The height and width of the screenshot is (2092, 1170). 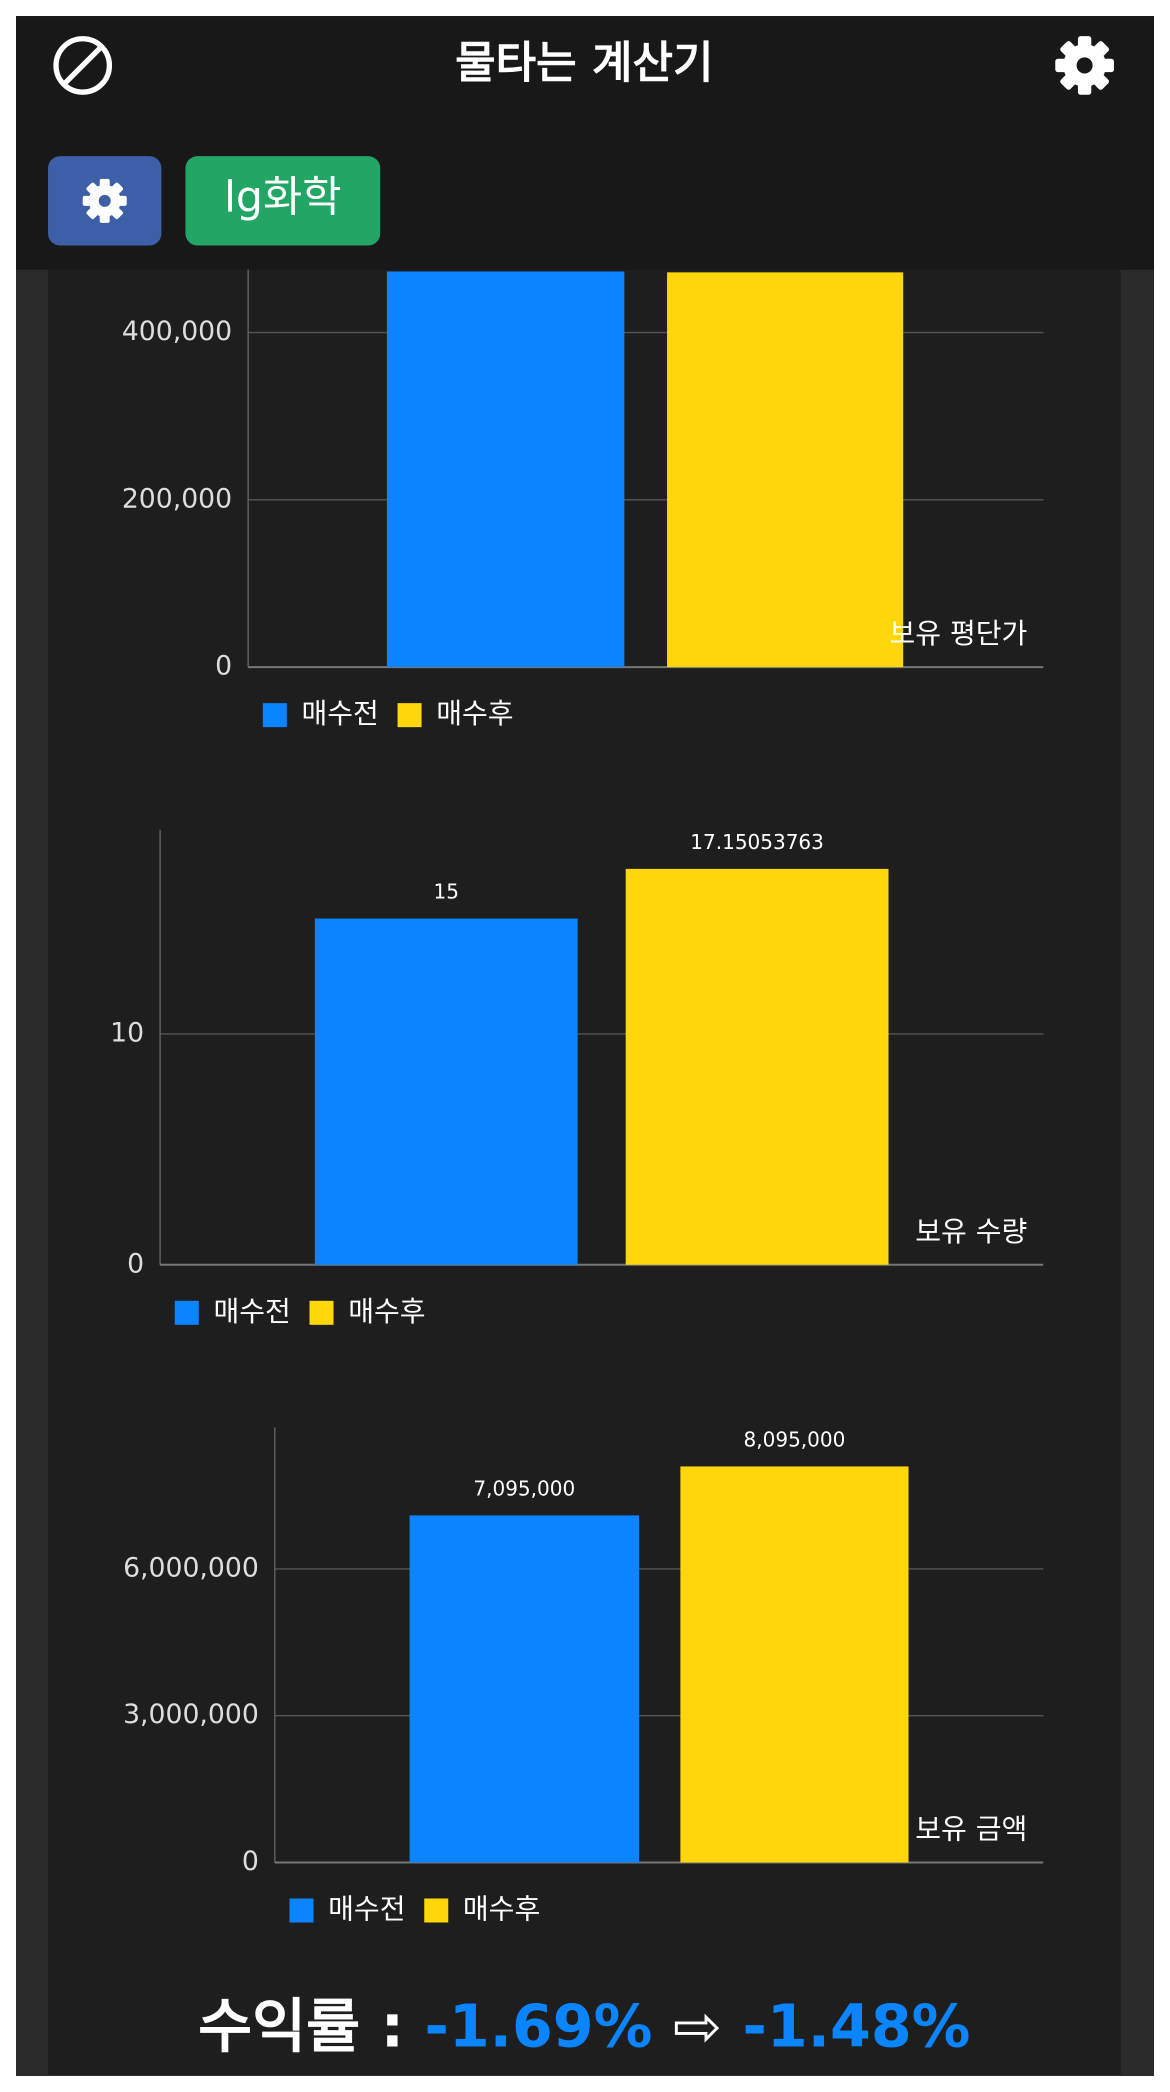 What do you see at coordinates (585, 143) in the screenshot?
I see `header: 물타는 계산기 lg화학` at bounding box center [585, 143].